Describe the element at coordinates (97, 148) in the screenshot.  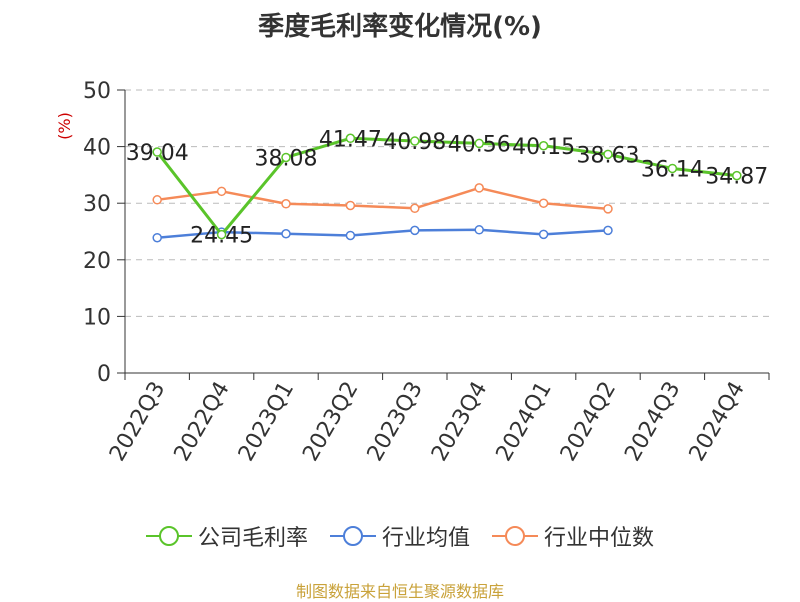
I see `y-tick-label: 40` at that location.